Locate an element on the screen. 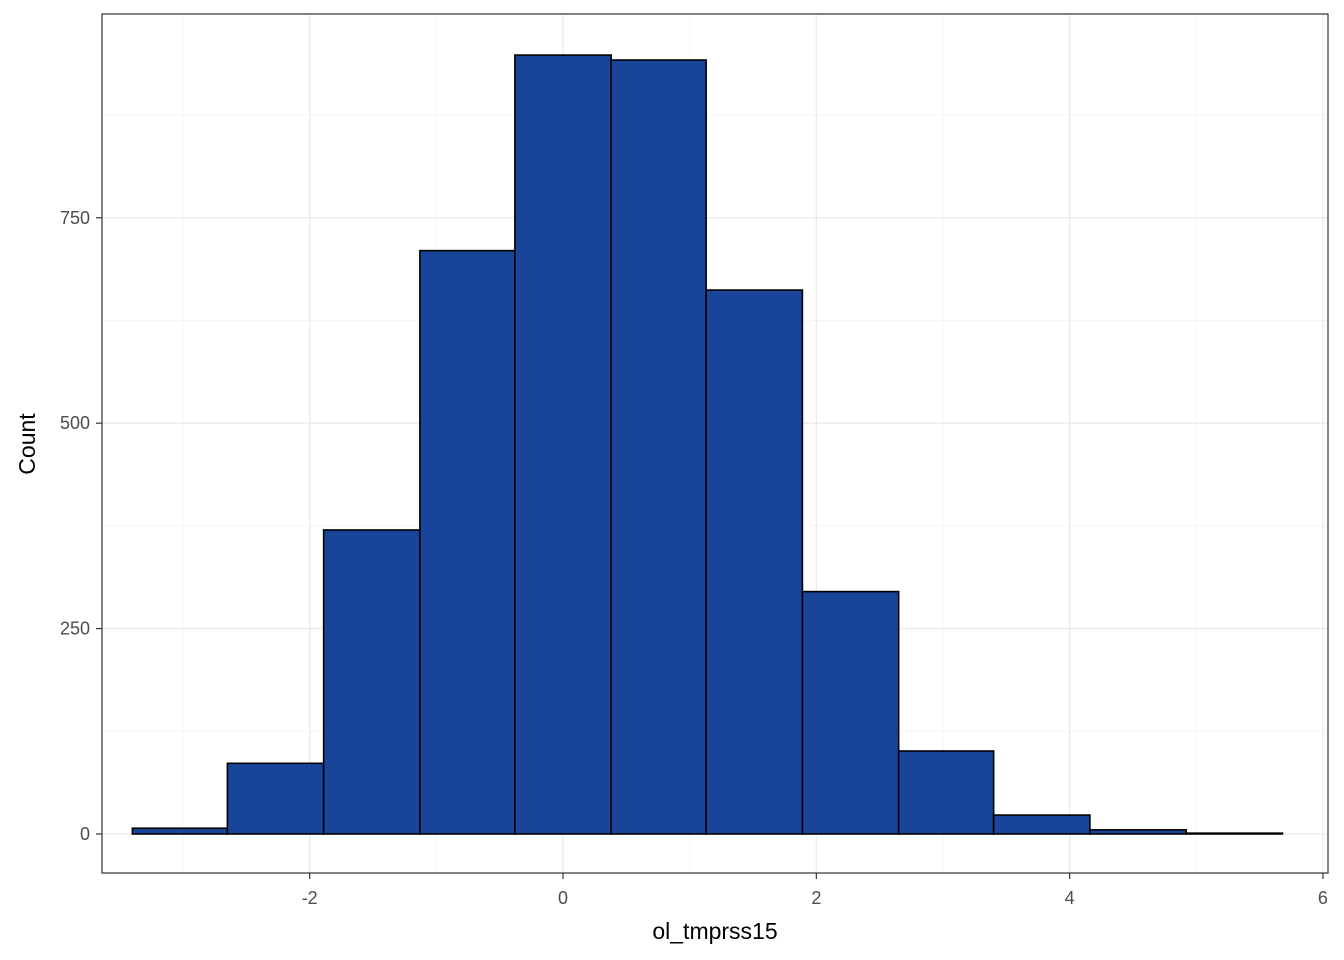  x-tick-label: 2 is located at coordinates (816, 898).